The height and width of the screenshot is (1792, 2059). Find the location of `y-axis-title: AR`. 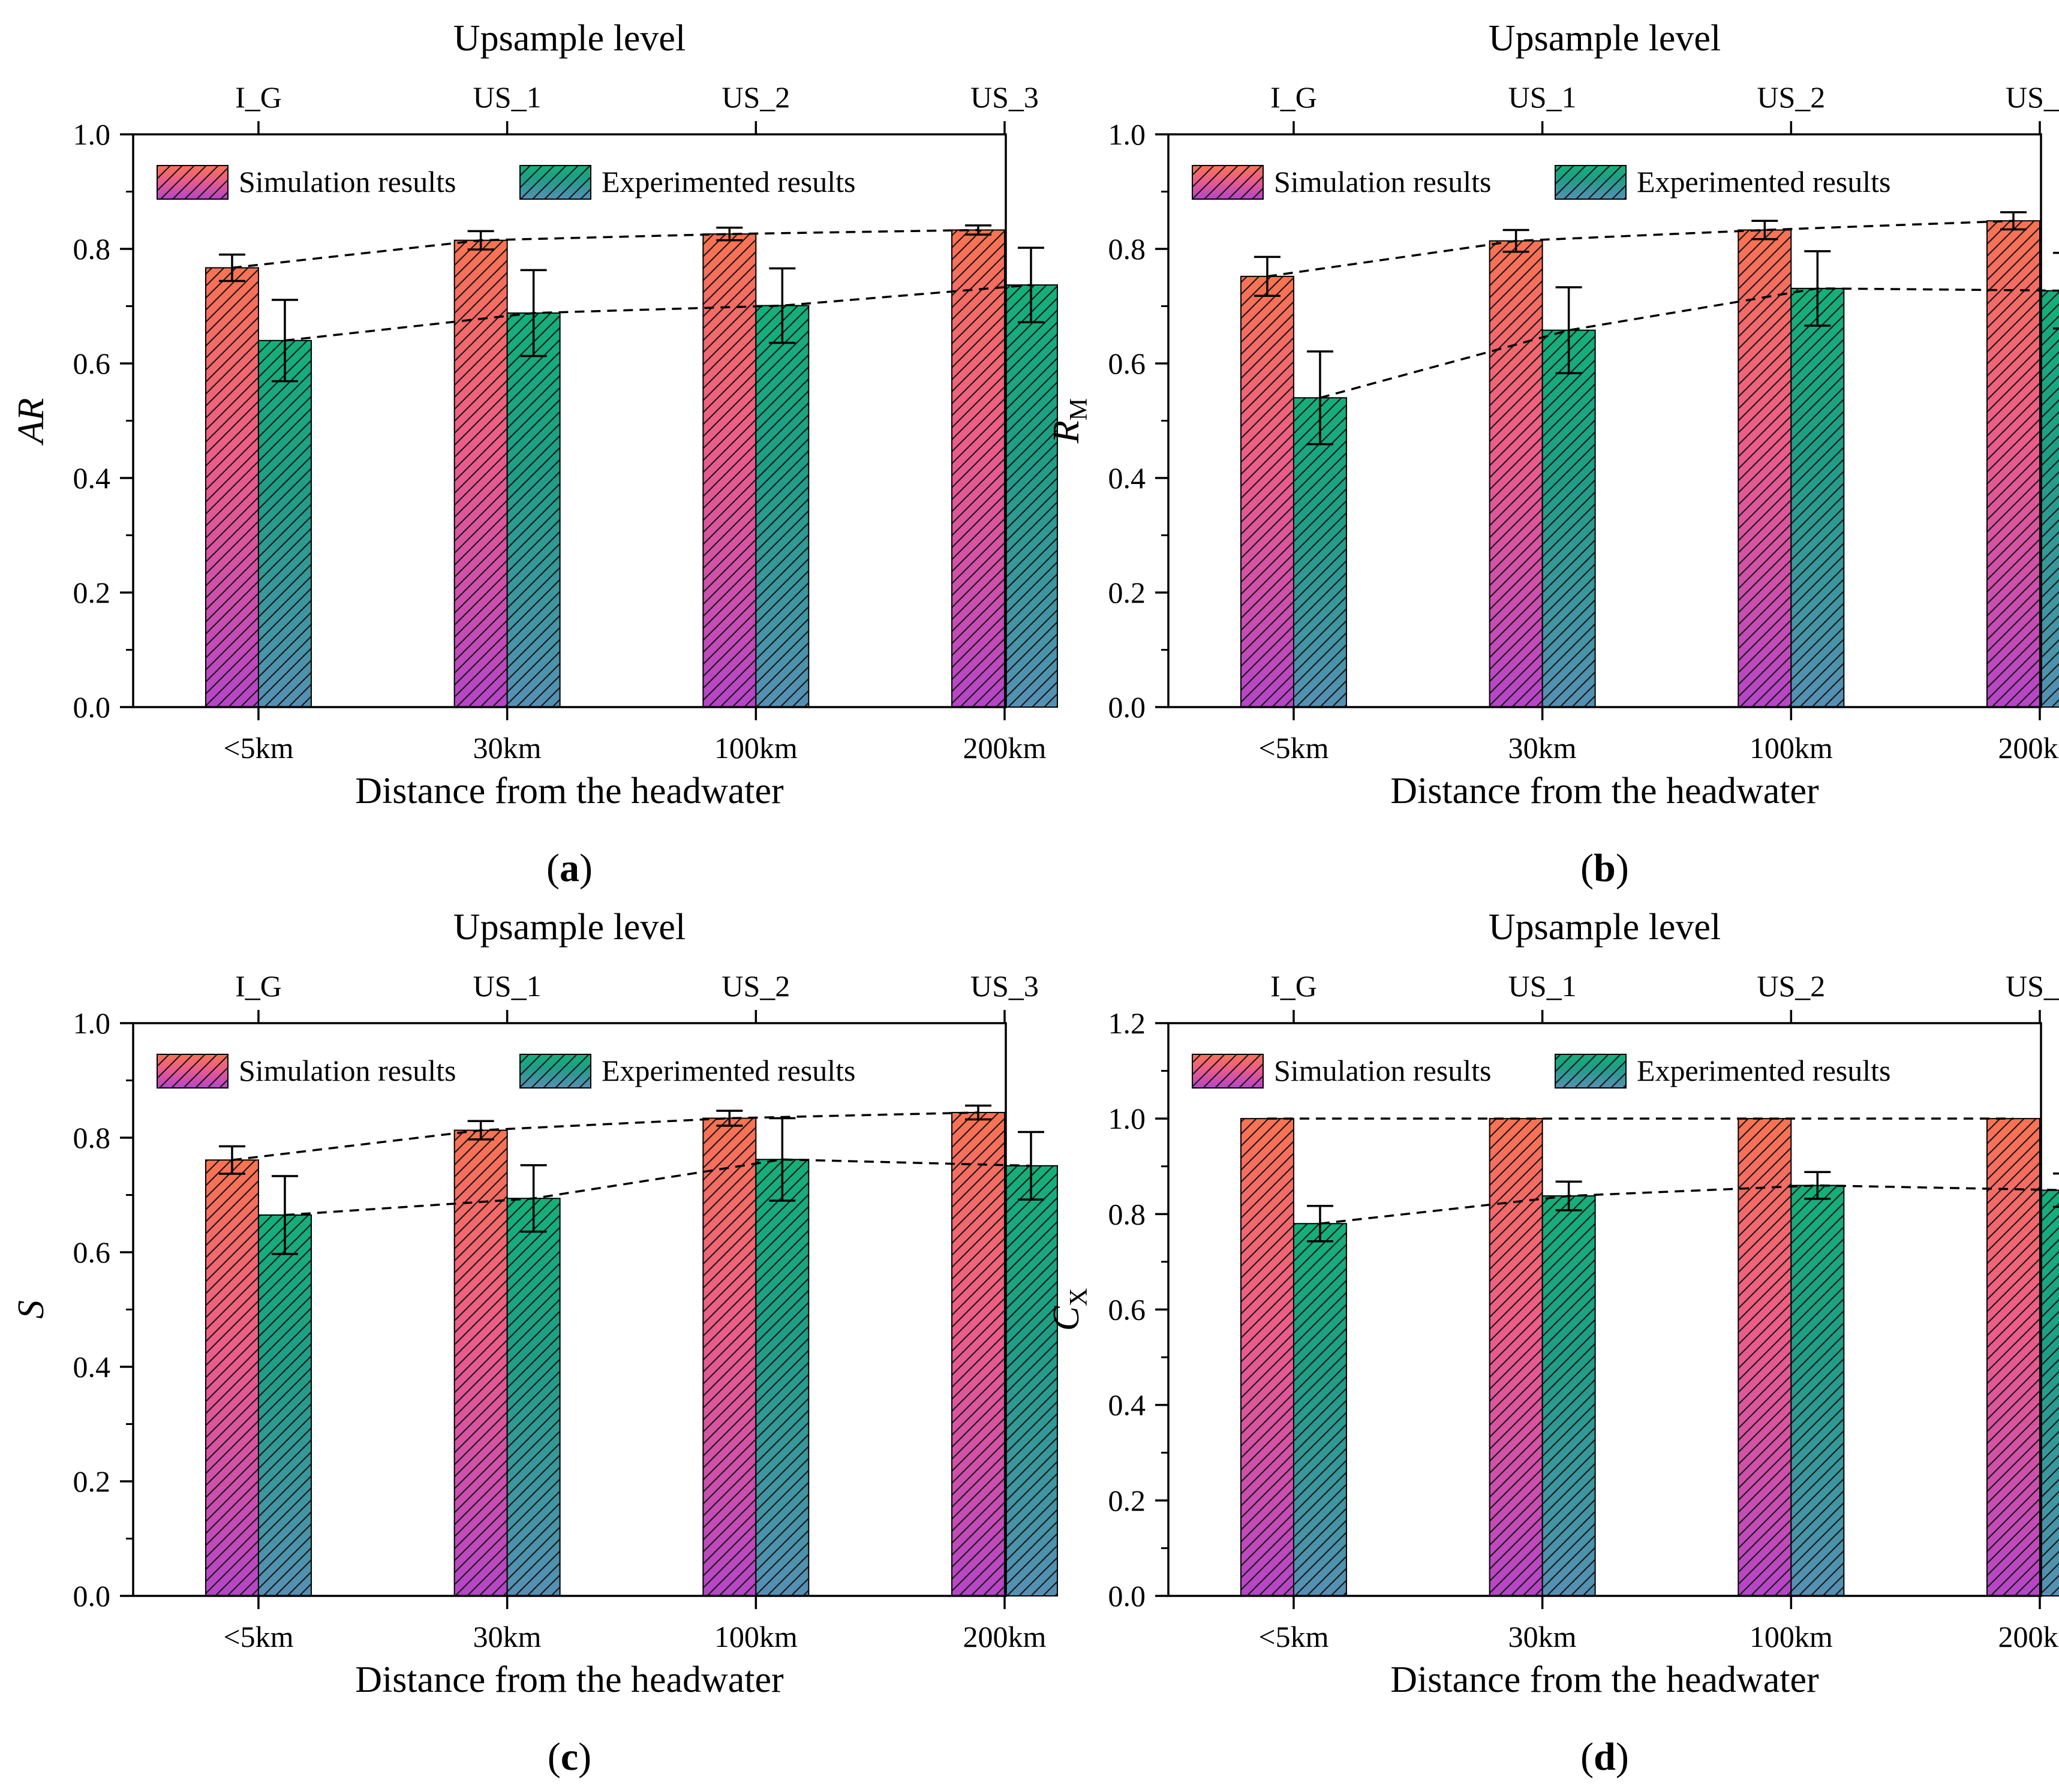

y-axis-title: AR is located at coordinates (31, 422).